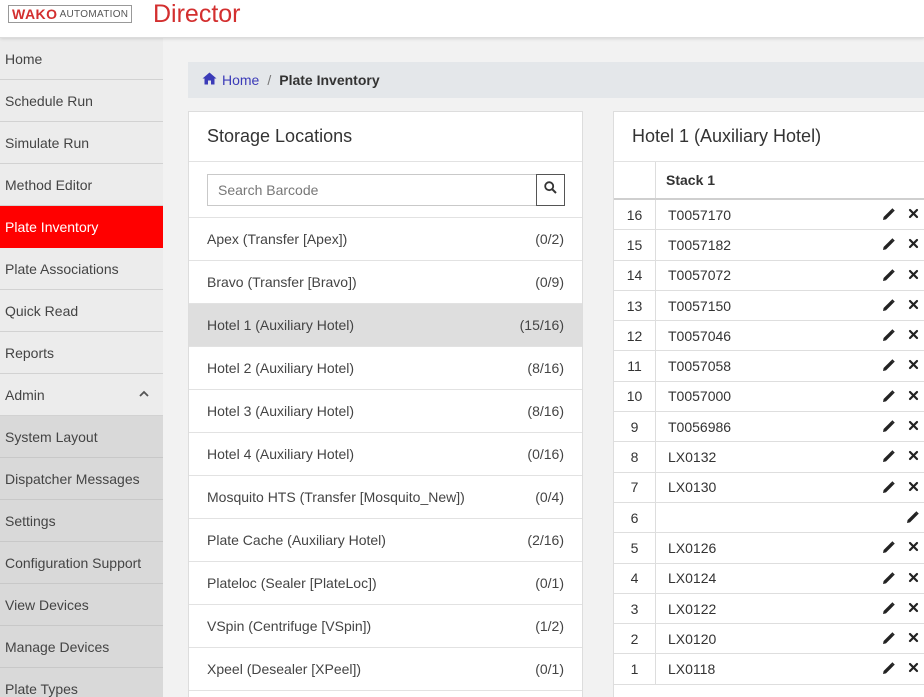 Image resolution: width=924 pixels, height=697 pixels. What do you see at coordinates (635, 548) in the screenshot?
I see `slot-number: 5` at bounding box center [635, 548].